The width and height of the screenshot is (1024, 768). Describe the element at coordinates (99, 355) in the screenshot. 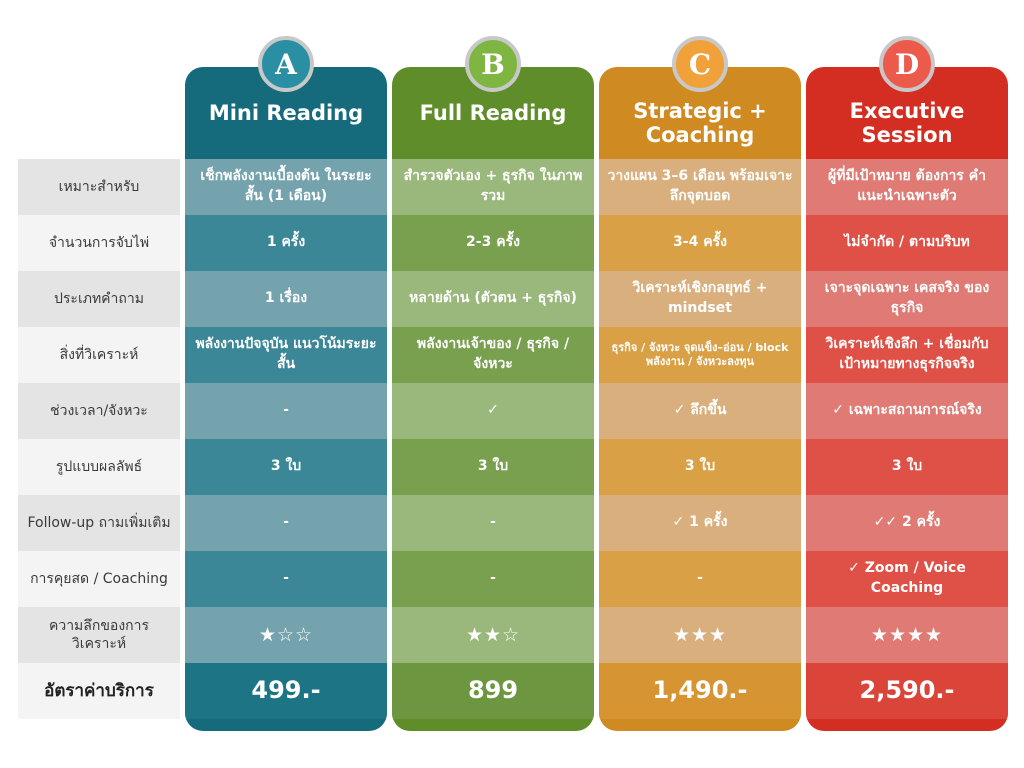

I see `row-label: สิ่งที่วิเคราะห์` at that location.